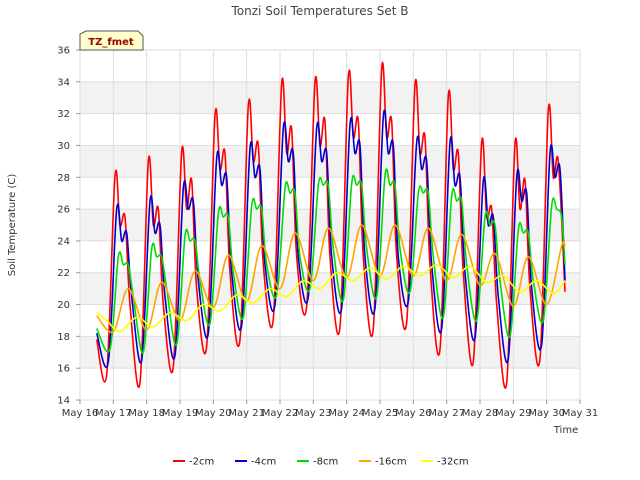  What do you see at coordinates (446, 413) in the screenshot?
I see `x-tick-label: May 27` at bounding box center [446, 413].